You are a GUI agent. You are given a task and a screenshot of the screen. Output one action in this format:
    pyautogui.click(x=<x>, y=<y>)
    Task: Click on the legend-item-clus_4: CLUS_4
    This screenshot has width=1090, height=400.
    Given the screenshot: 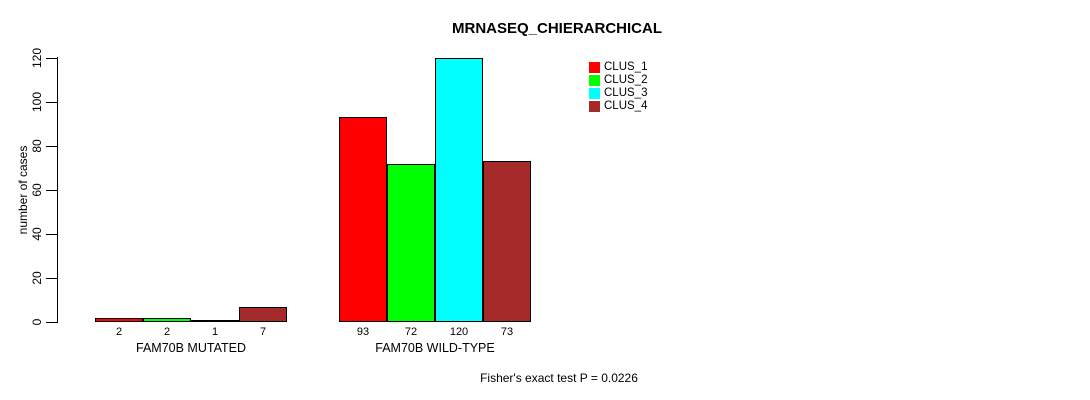 What is the action you would take?
    pyautogui.click(x=618, y=106)
    